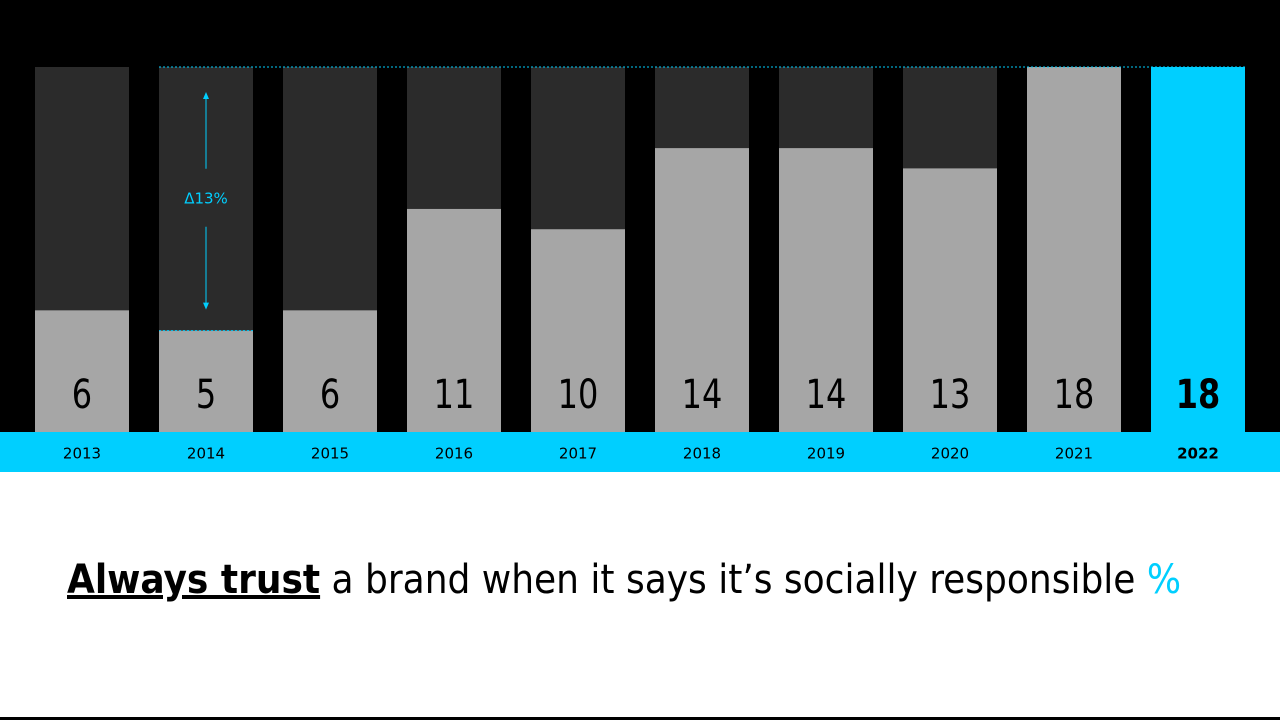  I want to click on category-strip, so click(640, 452).